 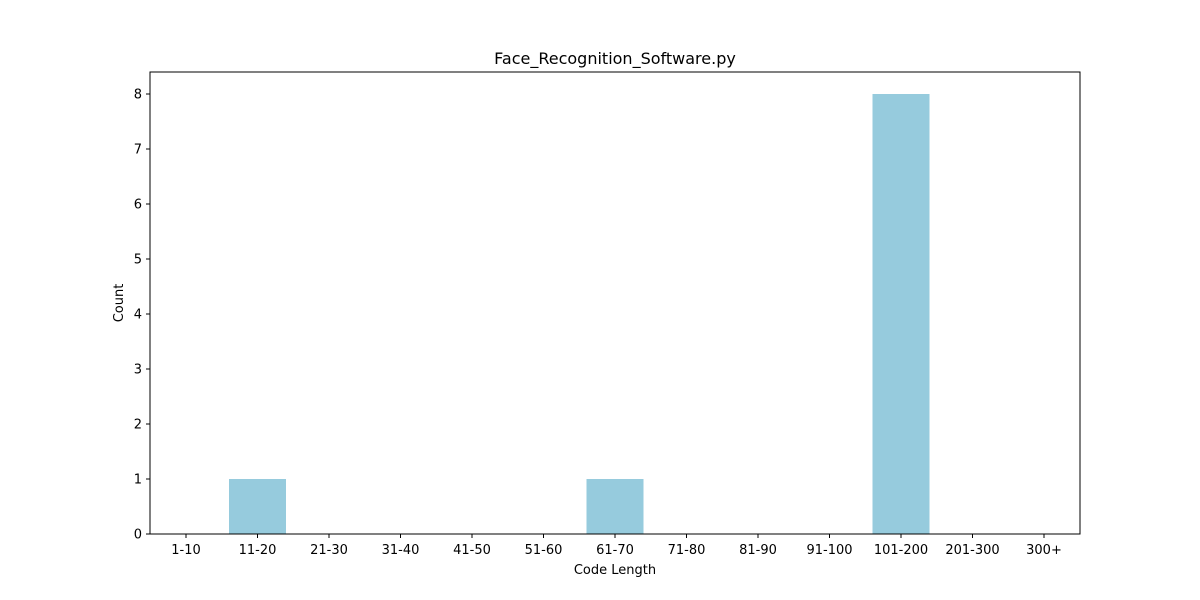 What do you see at coordinates (138, 205) in the screenshot?
I see `y-tick-label: 6` at bounding box center [138, 205].